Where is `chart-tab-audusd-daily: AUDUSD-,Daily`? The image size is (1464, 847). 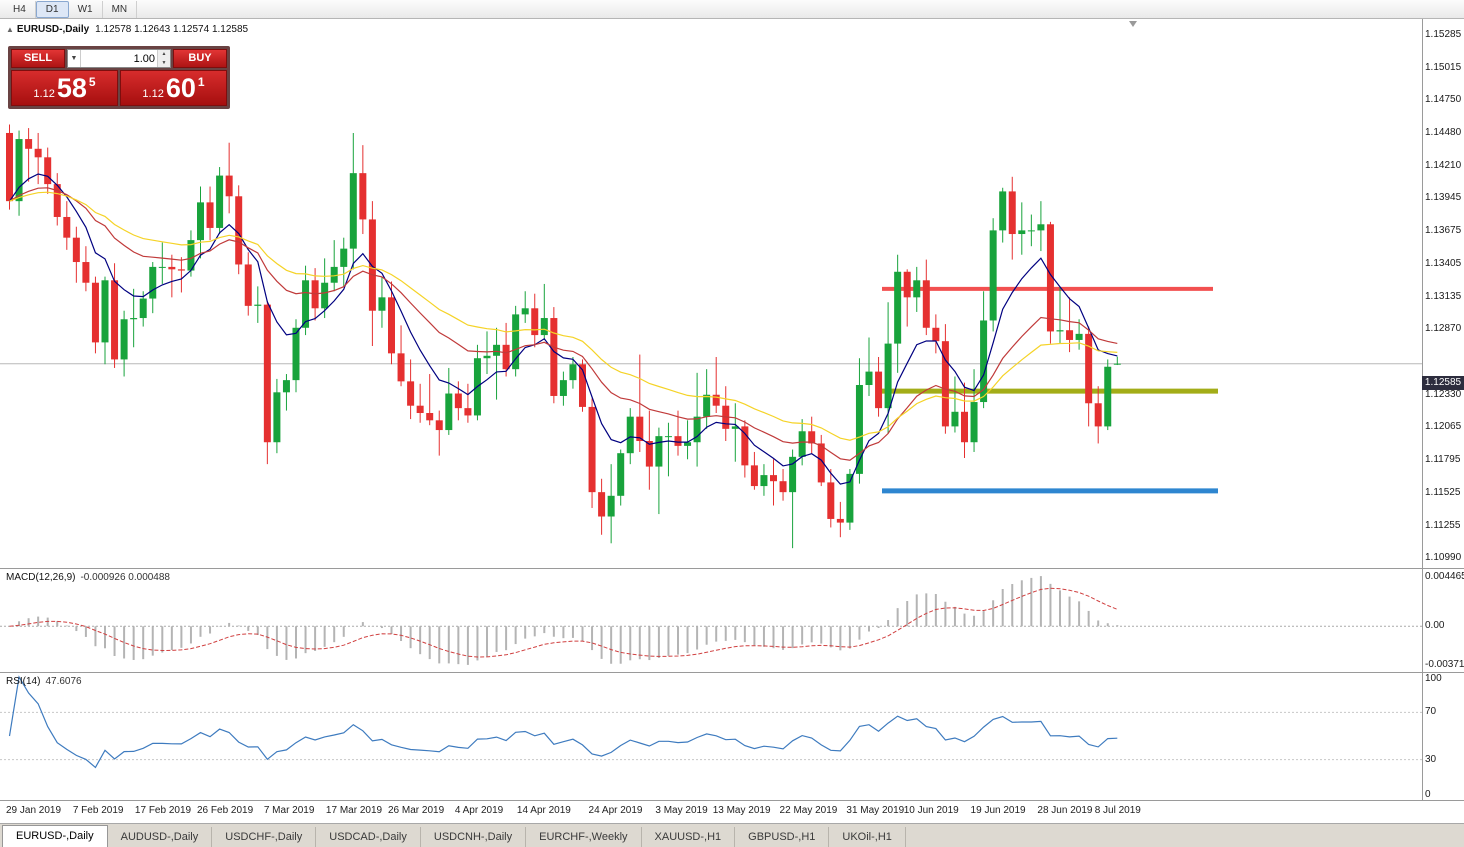 chart-tab-audusd-daily: AUDUSD-,Daily is located at coordinates (160, 837).